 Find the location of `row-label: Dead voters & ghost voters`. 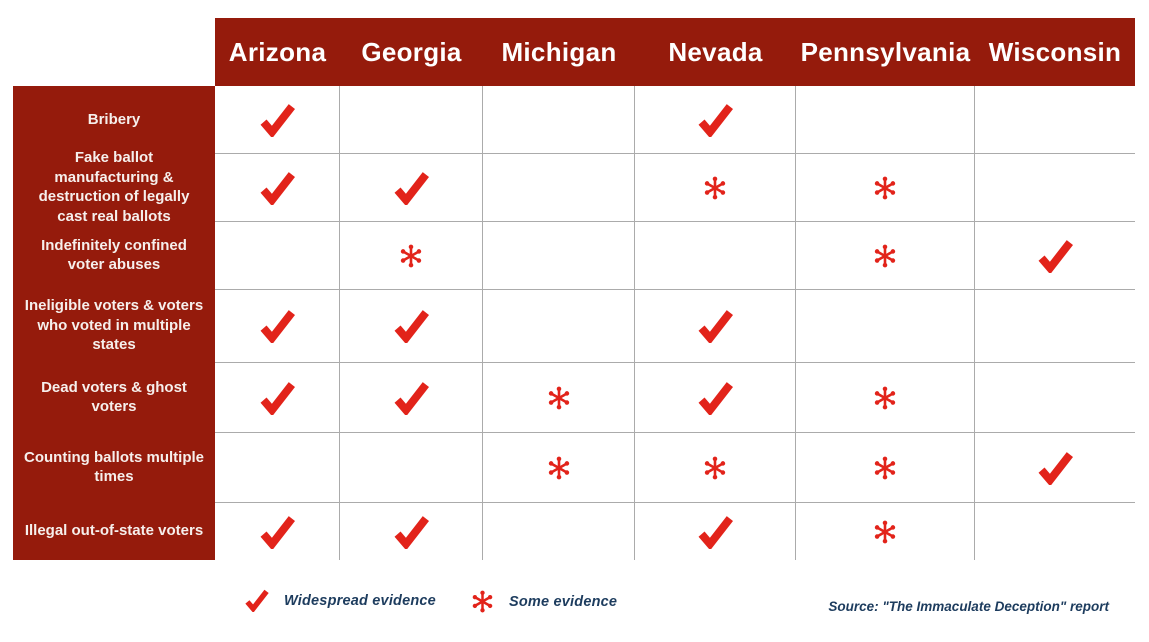

row-label: Dead voters & ghost voters is located at coordinates (114, 397).